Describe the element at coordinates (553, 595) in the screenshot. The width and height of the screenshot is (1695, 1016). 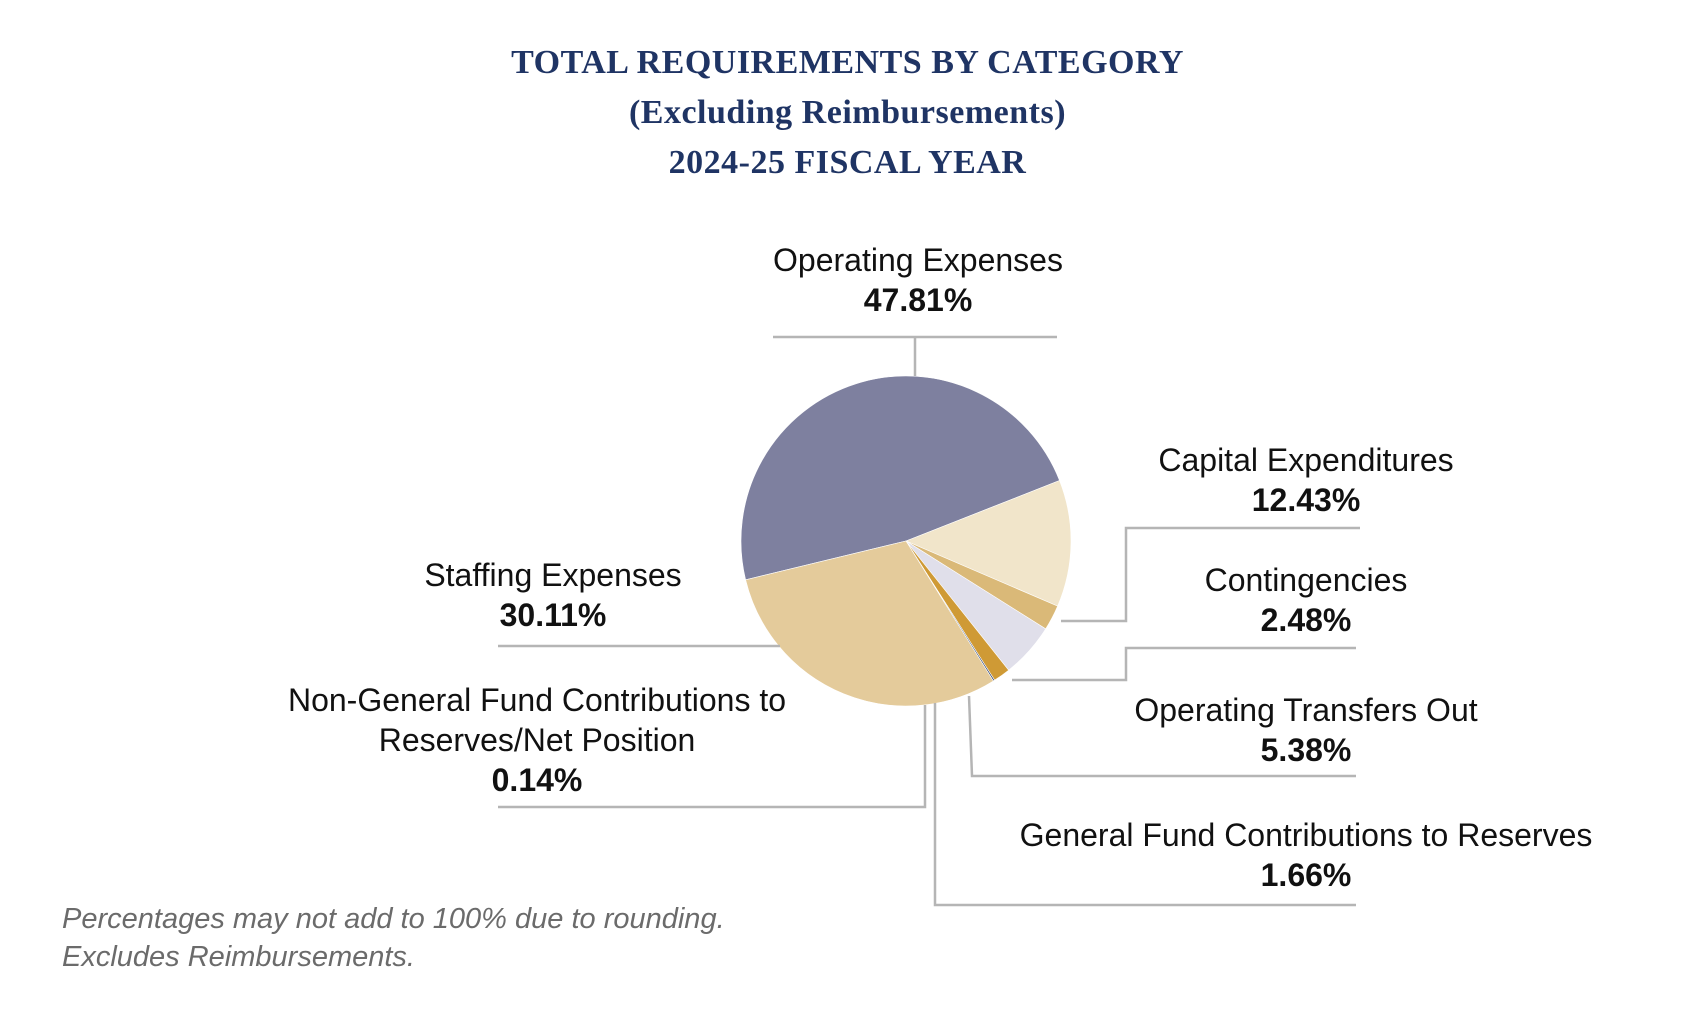
I see `label-staffing-expenses: Staffing Expenses 30.11%` at that location.